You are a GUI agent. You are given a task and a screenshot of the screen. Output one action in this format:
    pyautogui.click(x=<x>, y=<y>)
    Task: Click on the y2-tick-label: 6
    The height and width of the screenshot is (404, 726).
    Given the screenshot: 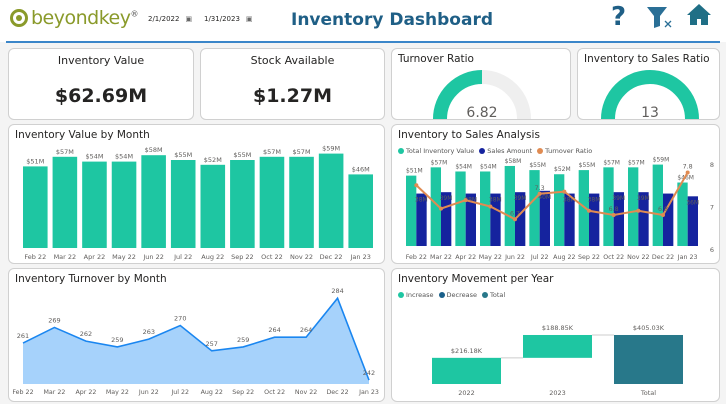 What is the action you would take?
    pyautogui.click(x=712, y=250)
    